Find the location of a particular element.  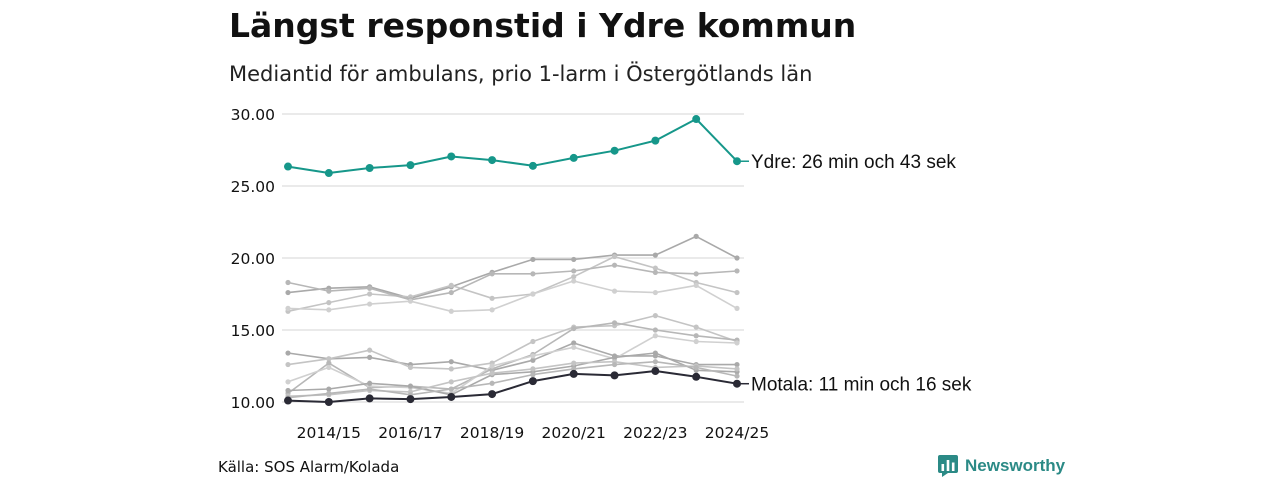

series-kommun-f is located at coordinates (512, 342).